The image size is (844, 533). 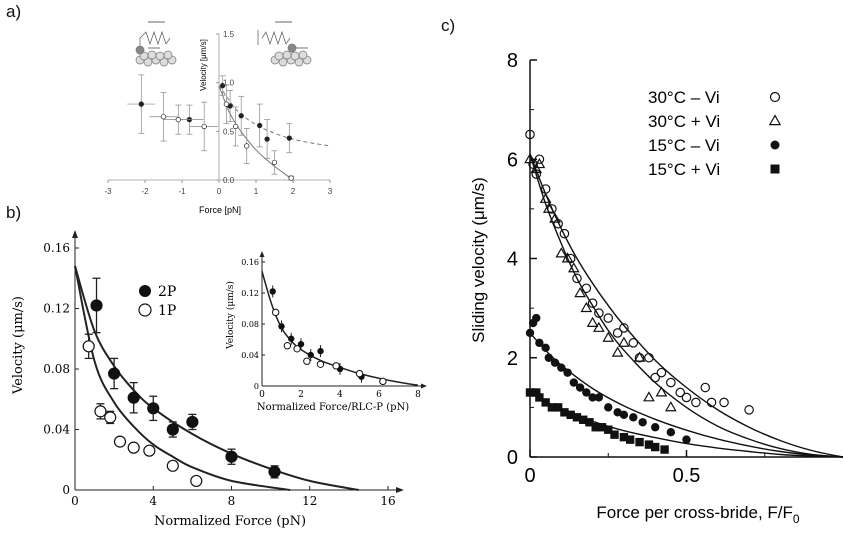 What do you see at coordinates (359, 373) in the screenshot?
I see `inset-data-point-open` at bounding box center [359, 373].